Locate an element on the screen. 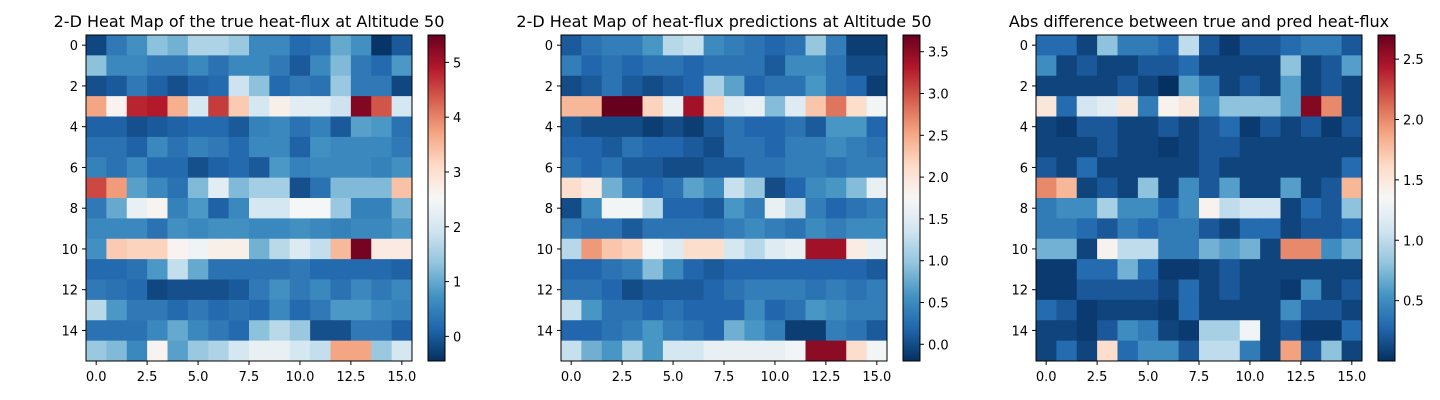 This screenshot has width=1440, height=400. colorbar-tick-label: 2.0 is located at coordinates (938, 178).